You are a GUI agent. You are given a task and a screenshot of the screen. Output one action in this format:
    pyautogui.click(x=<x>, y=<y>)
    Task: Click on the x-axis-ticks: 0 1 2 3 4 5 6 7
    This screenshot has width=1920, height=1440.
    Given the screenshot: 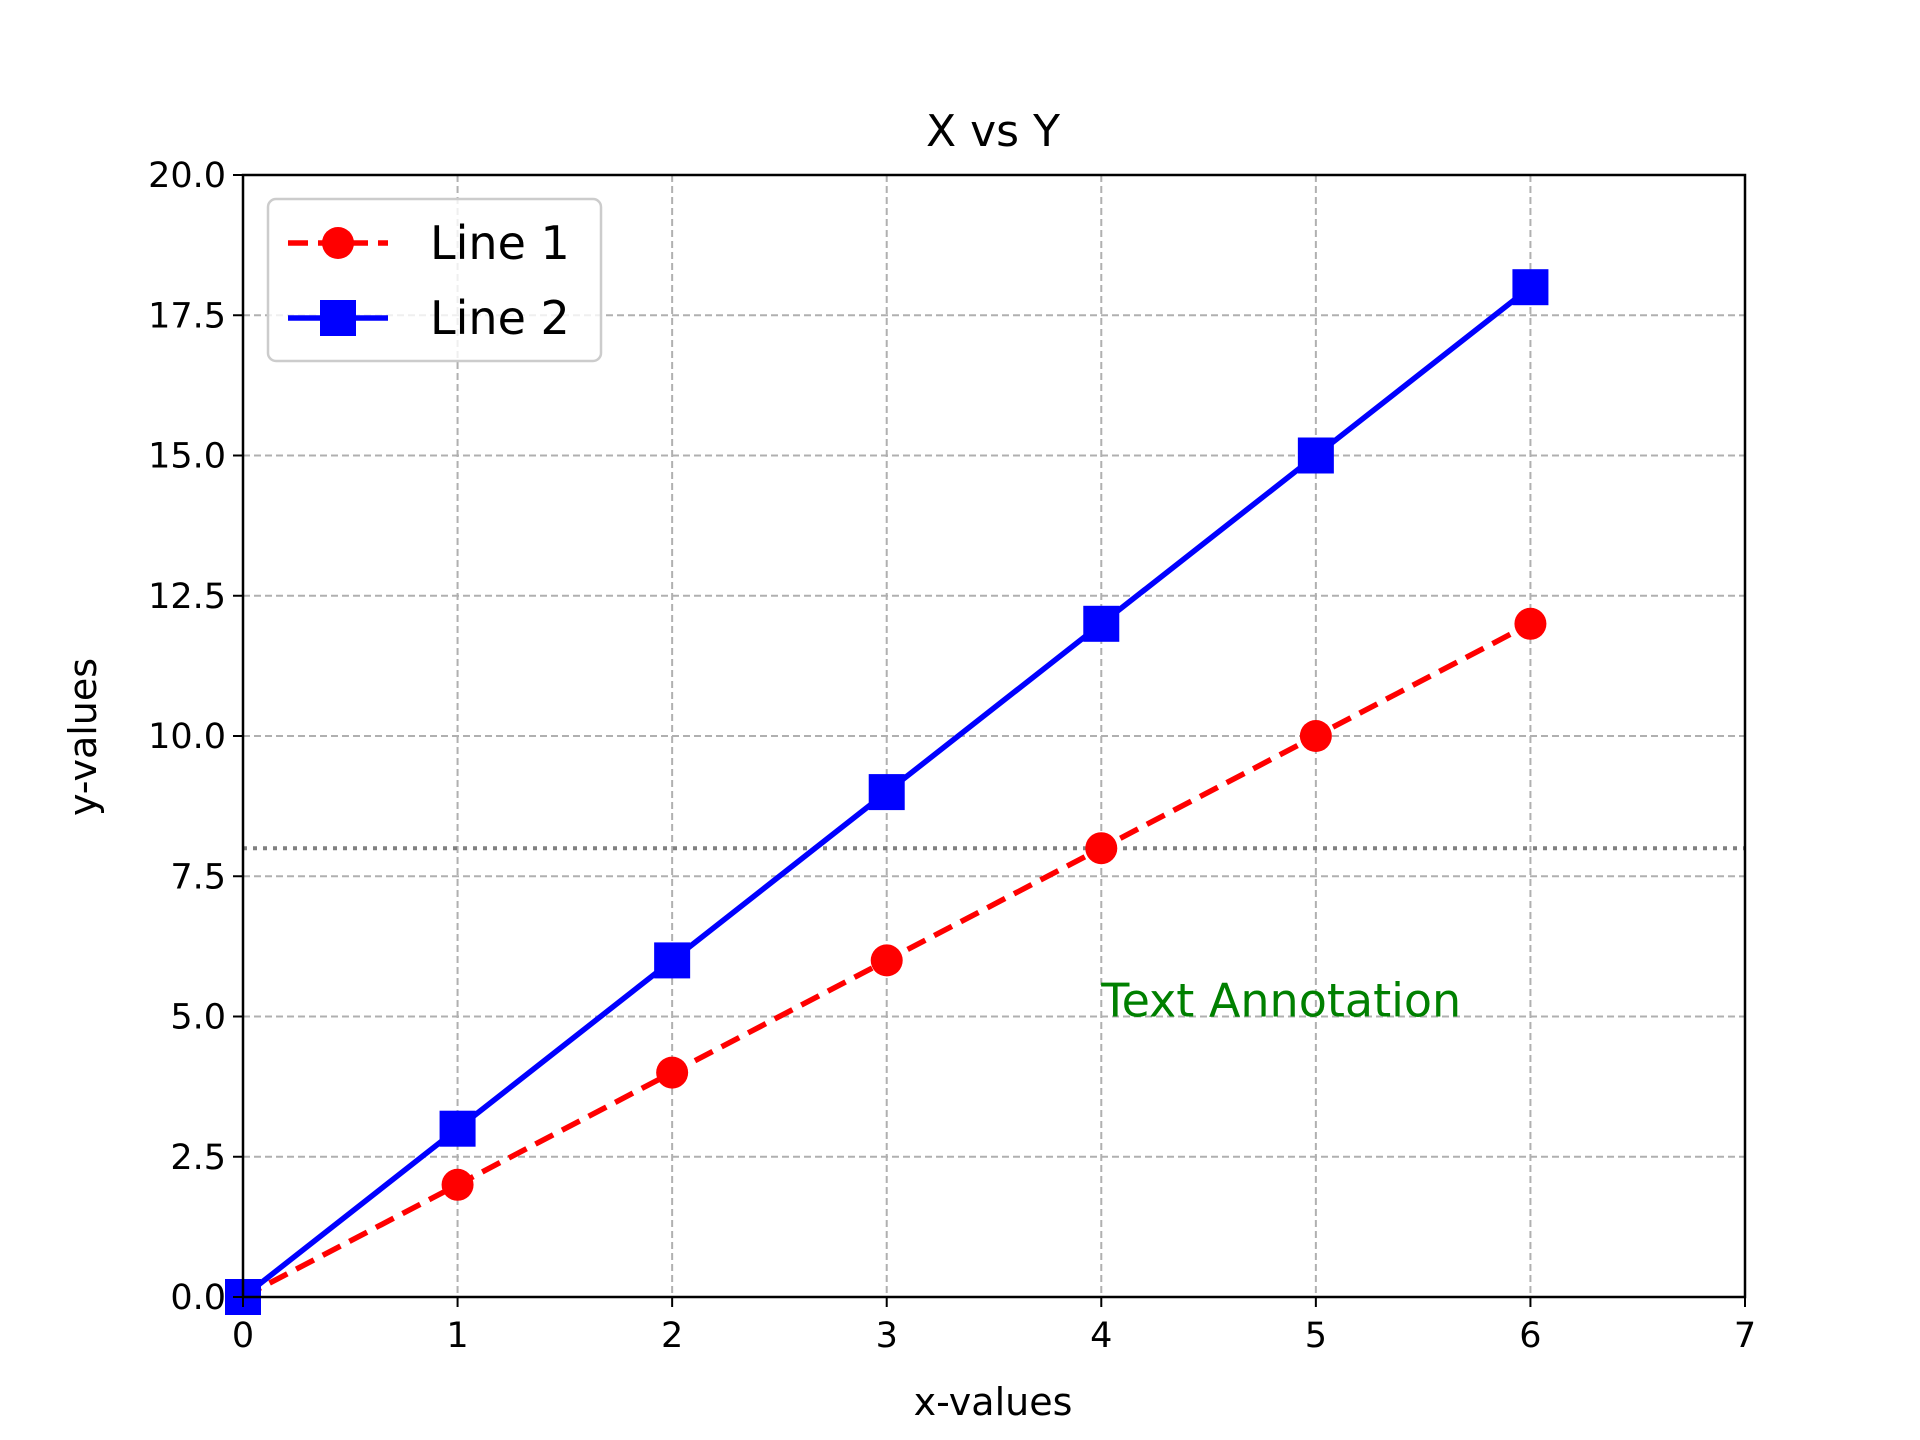 What is the action you would take?
    pyautogui.click(x=994, y=1326)
    